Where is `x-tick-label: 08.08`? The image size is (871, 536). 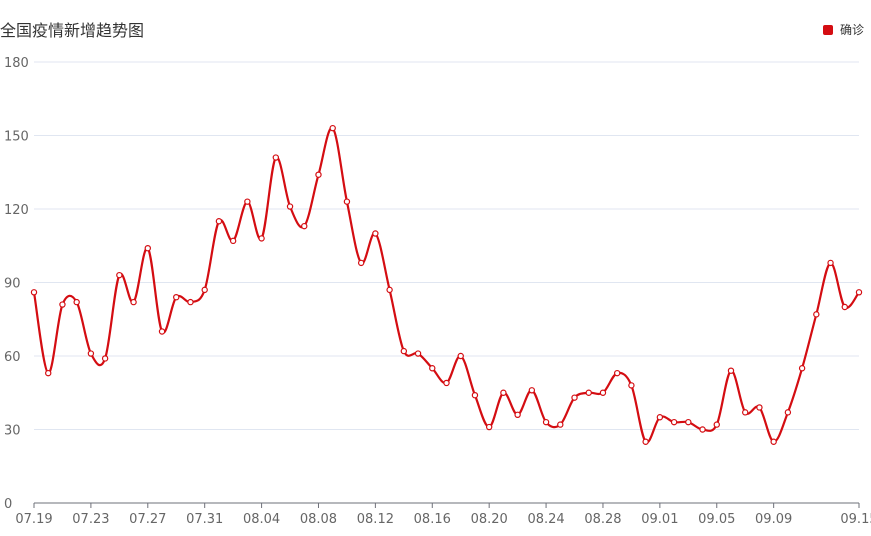
x-tick-label: 08.08 is located at coordinates (318, 519).